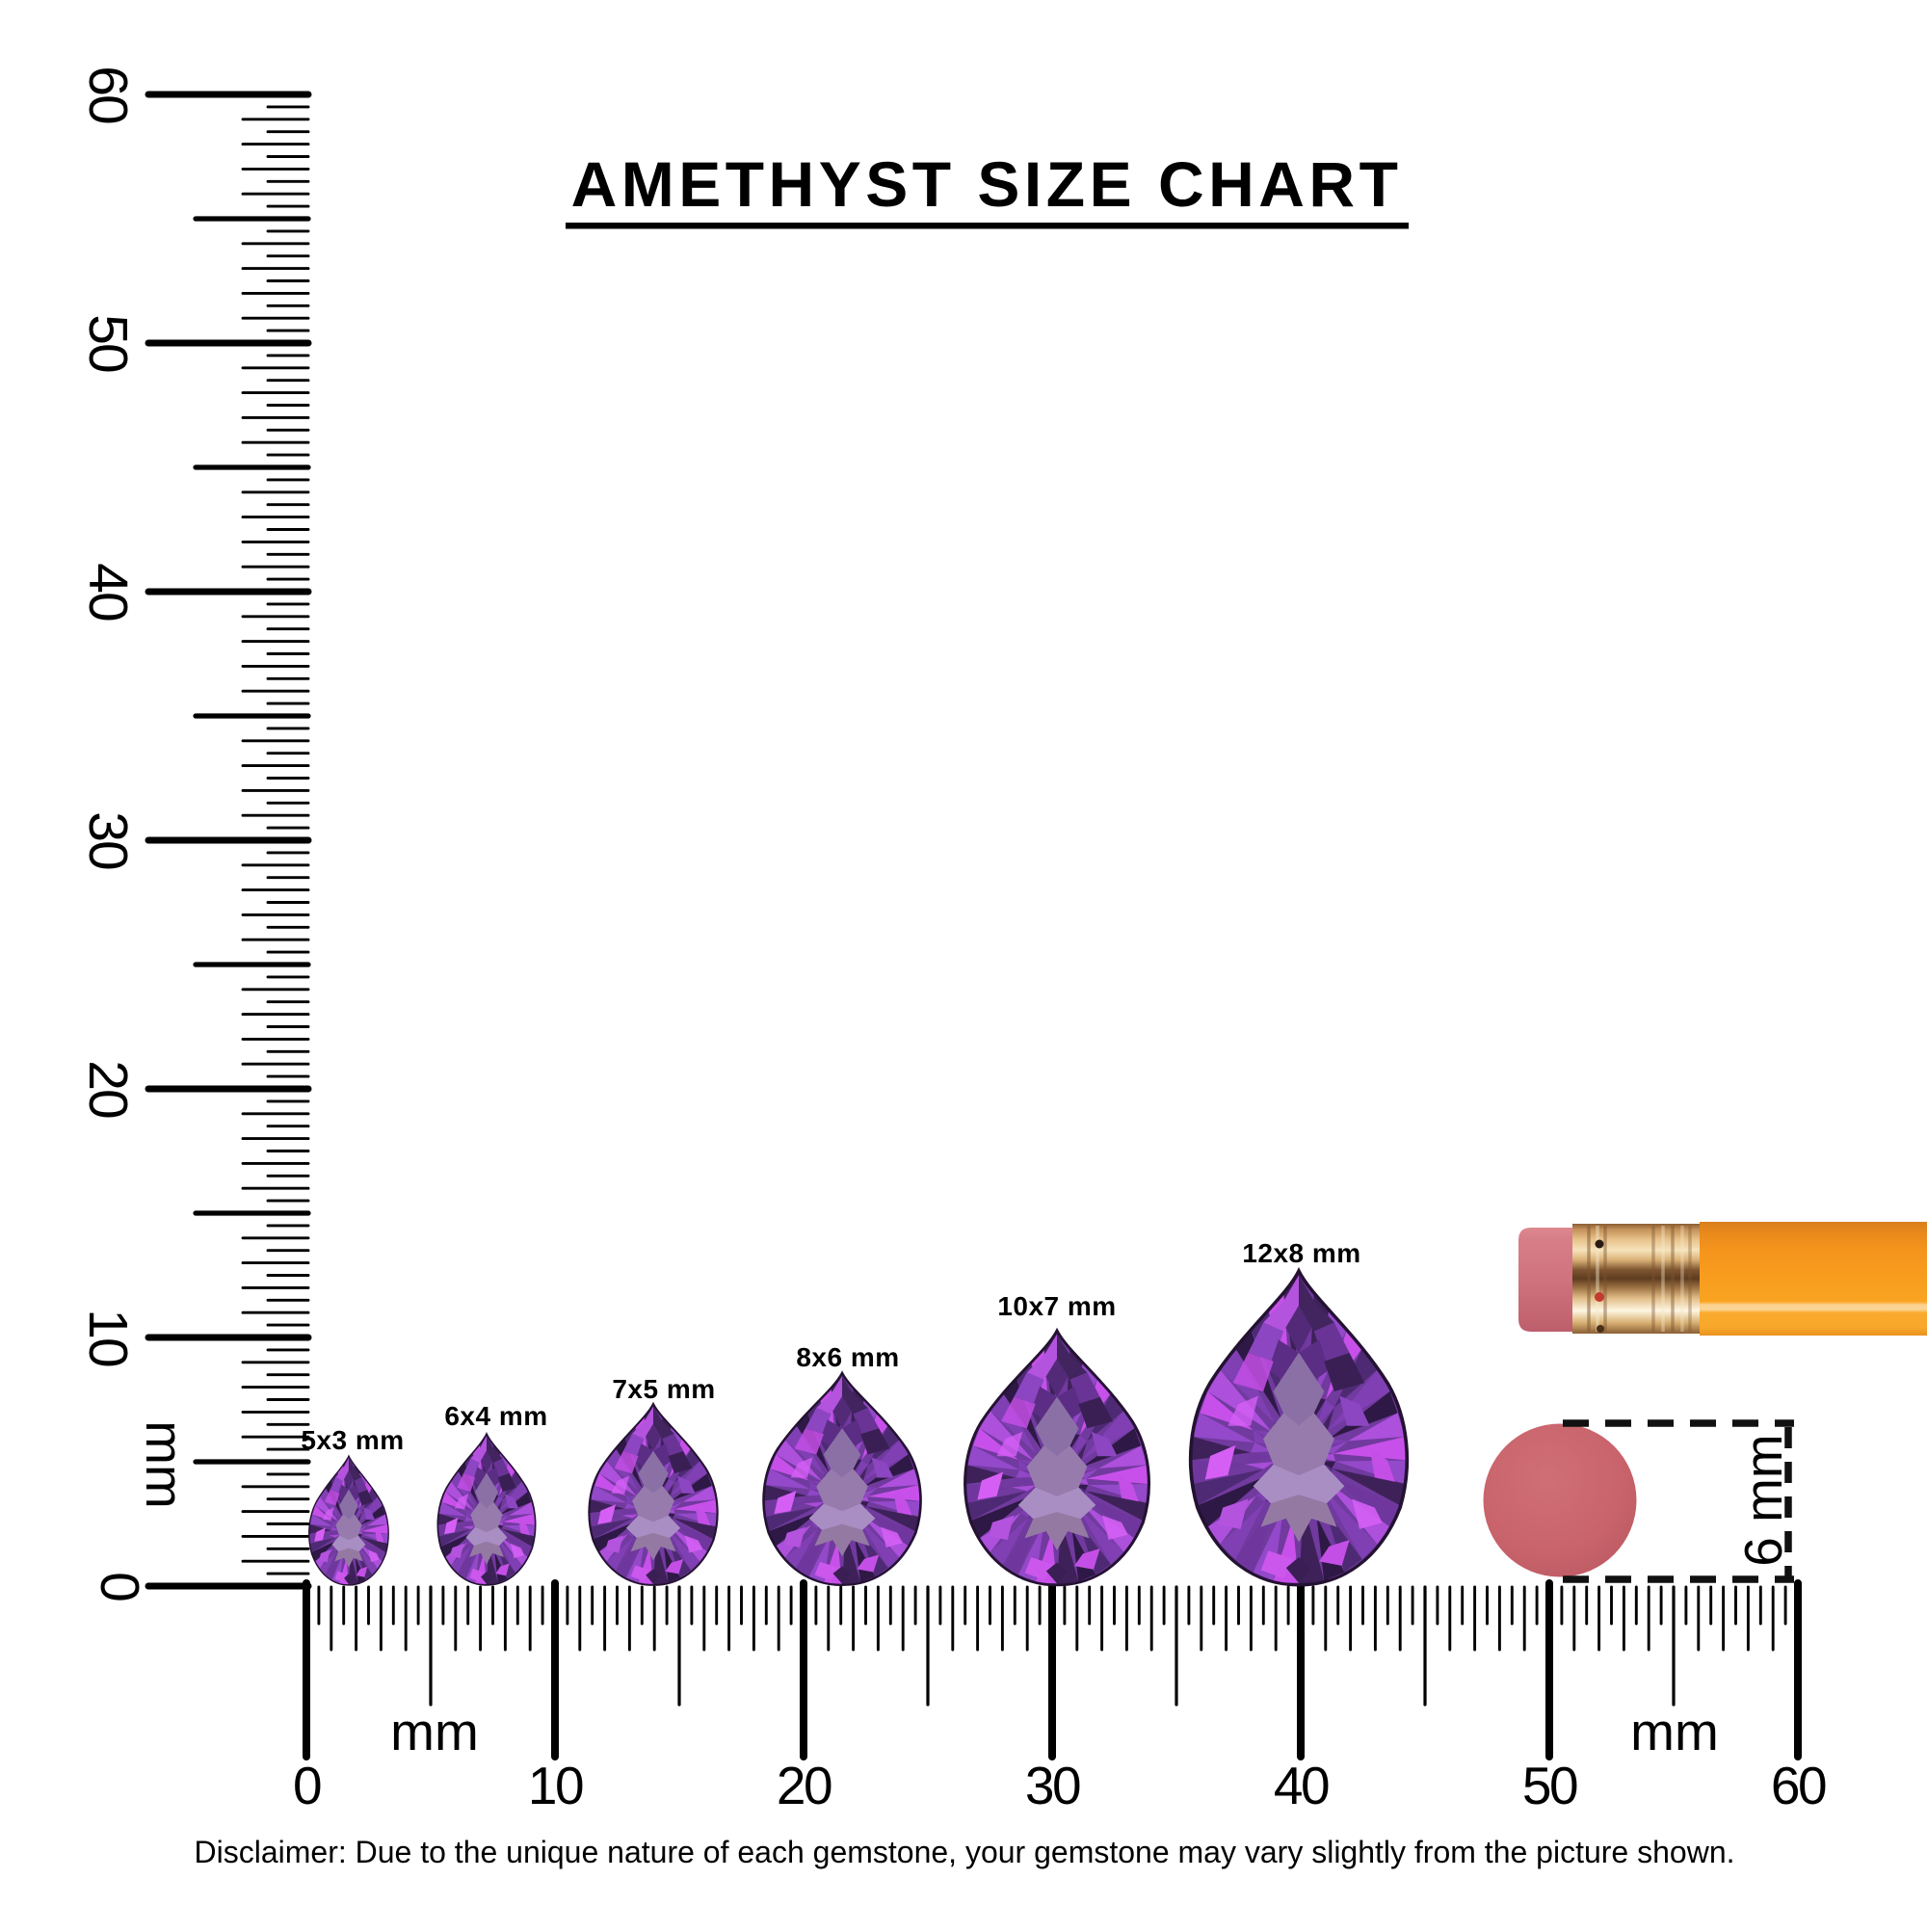 The width and height of the screenshot is (1927, 1932). Describe the element at coordinates (495, 1416) in the screenshot. I see `svg-text: 6x4 mm` at that location.